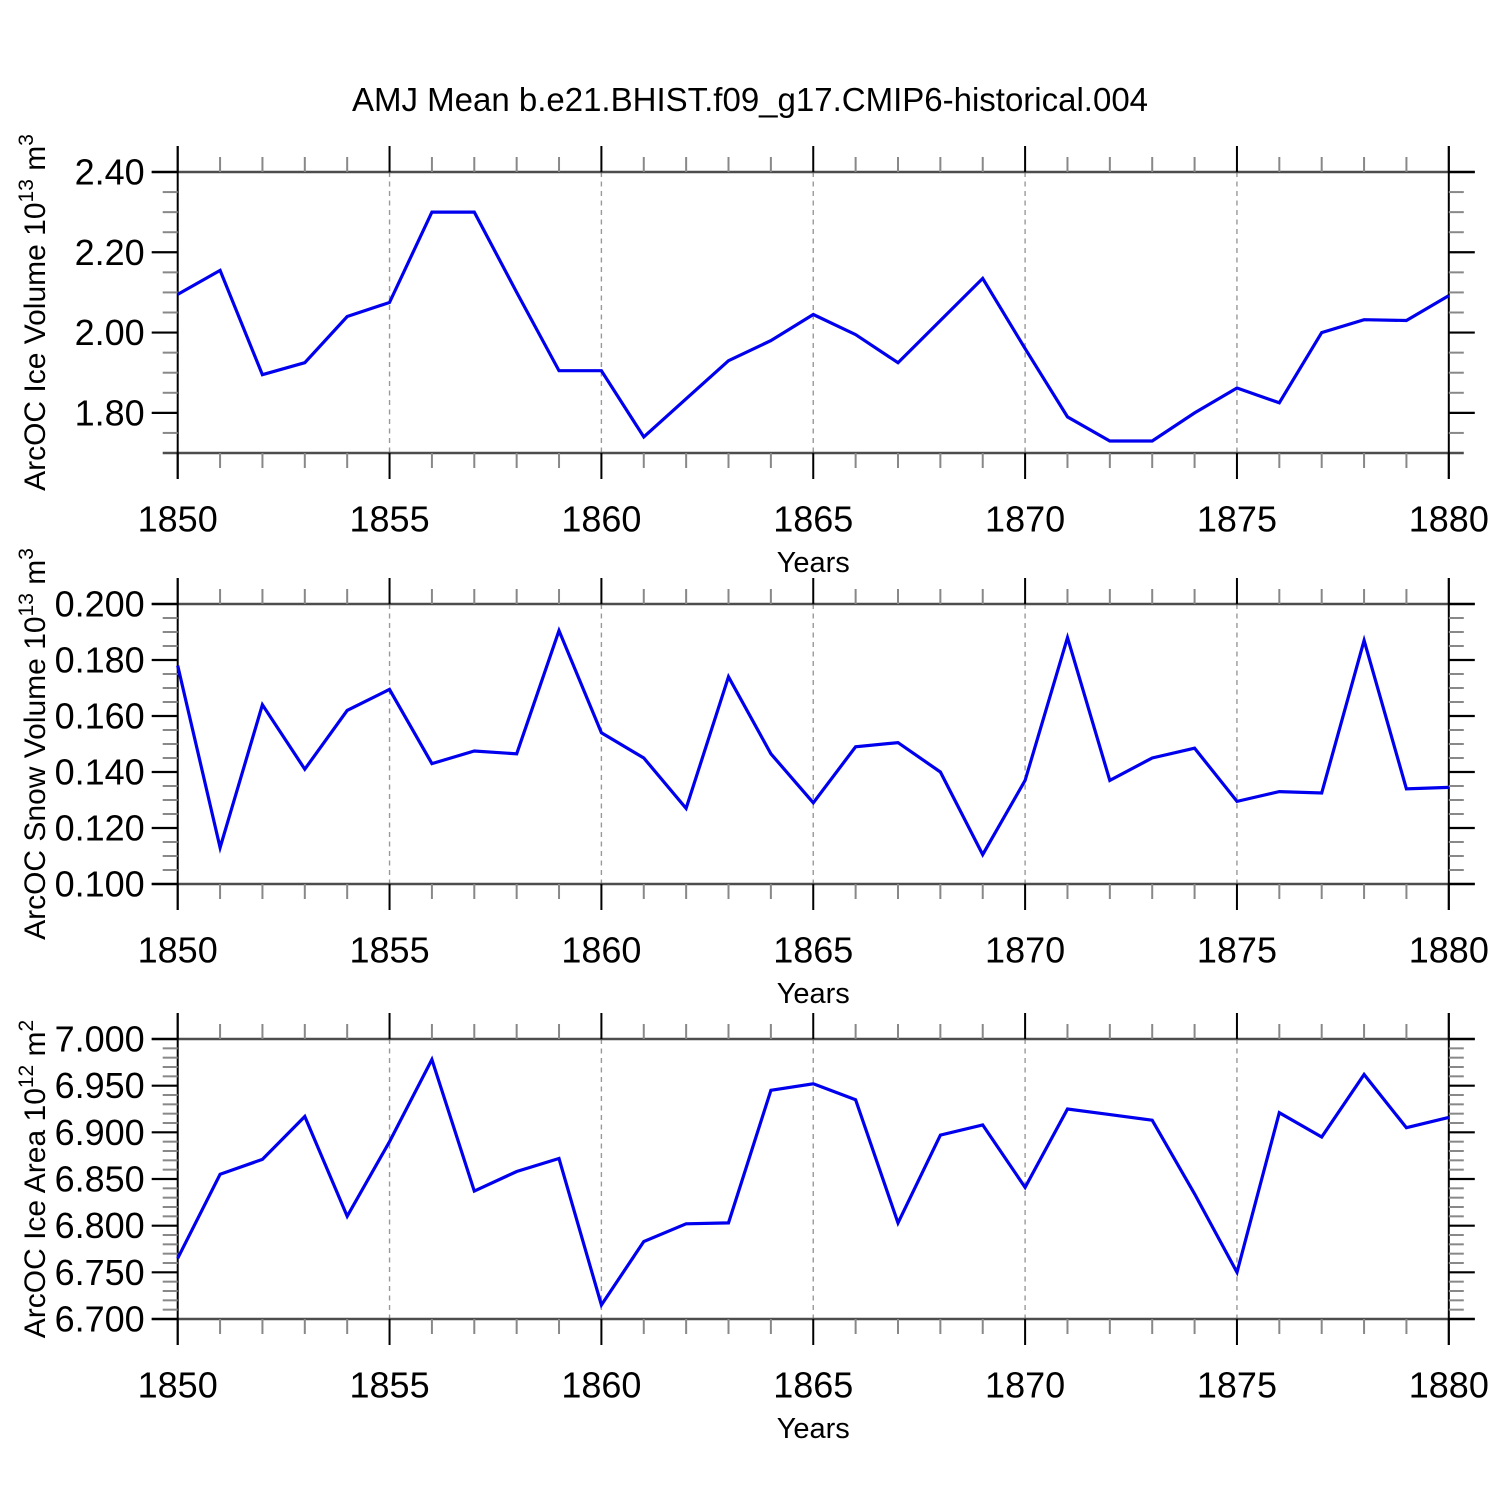  Describe the element at coordinates (100, 1225) in the screenshot. I see `y-tick-label: 6.800` at that location.